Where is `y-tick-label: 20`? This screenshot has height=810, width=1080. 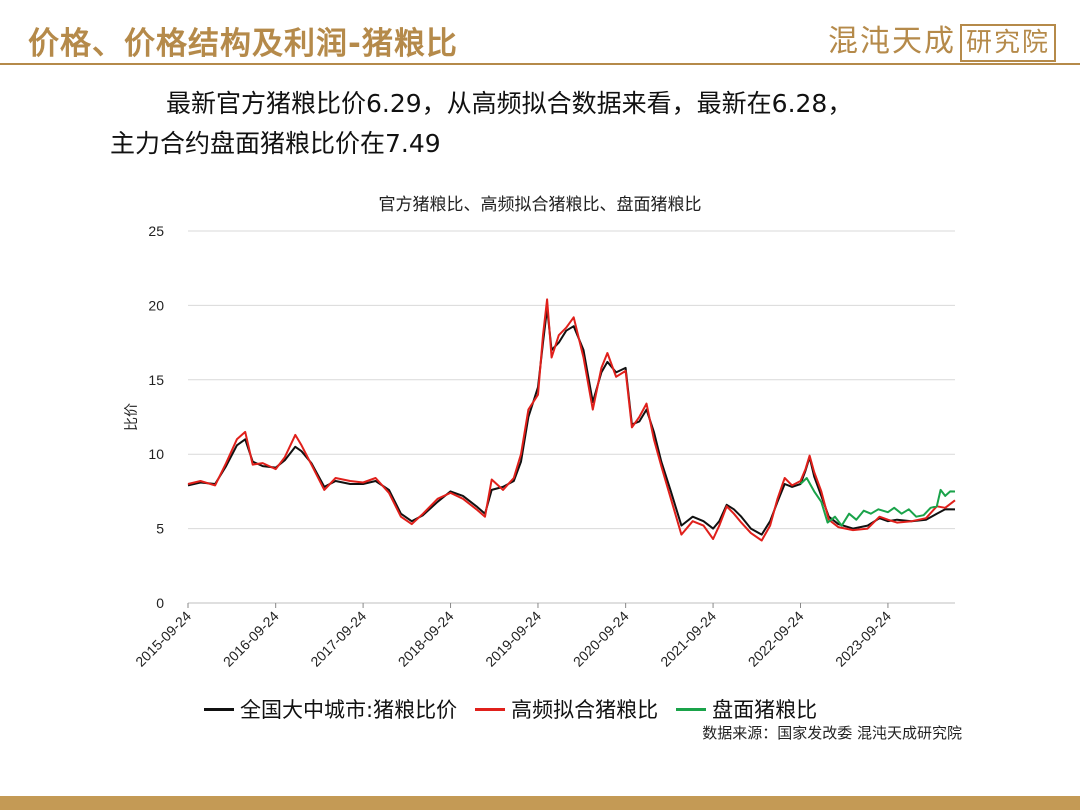 y-tick-label: 20 is located at coordinates (156, 305).